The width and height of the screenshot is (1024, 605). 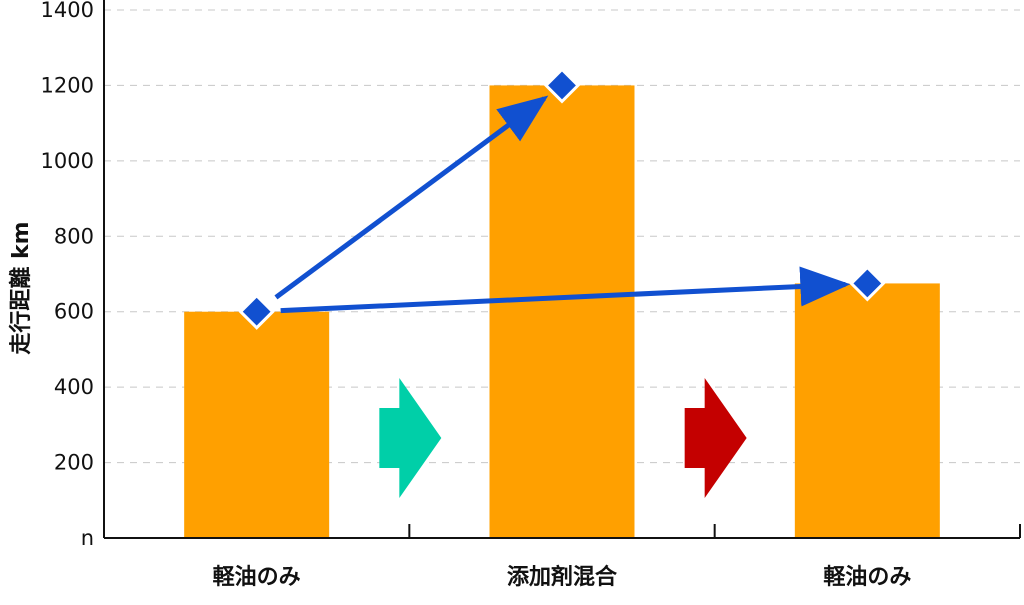 What do you see at coordinates (74, 312) in the screenshot?
I see `y-tick-label: 600` at bounding box center [74, 312].